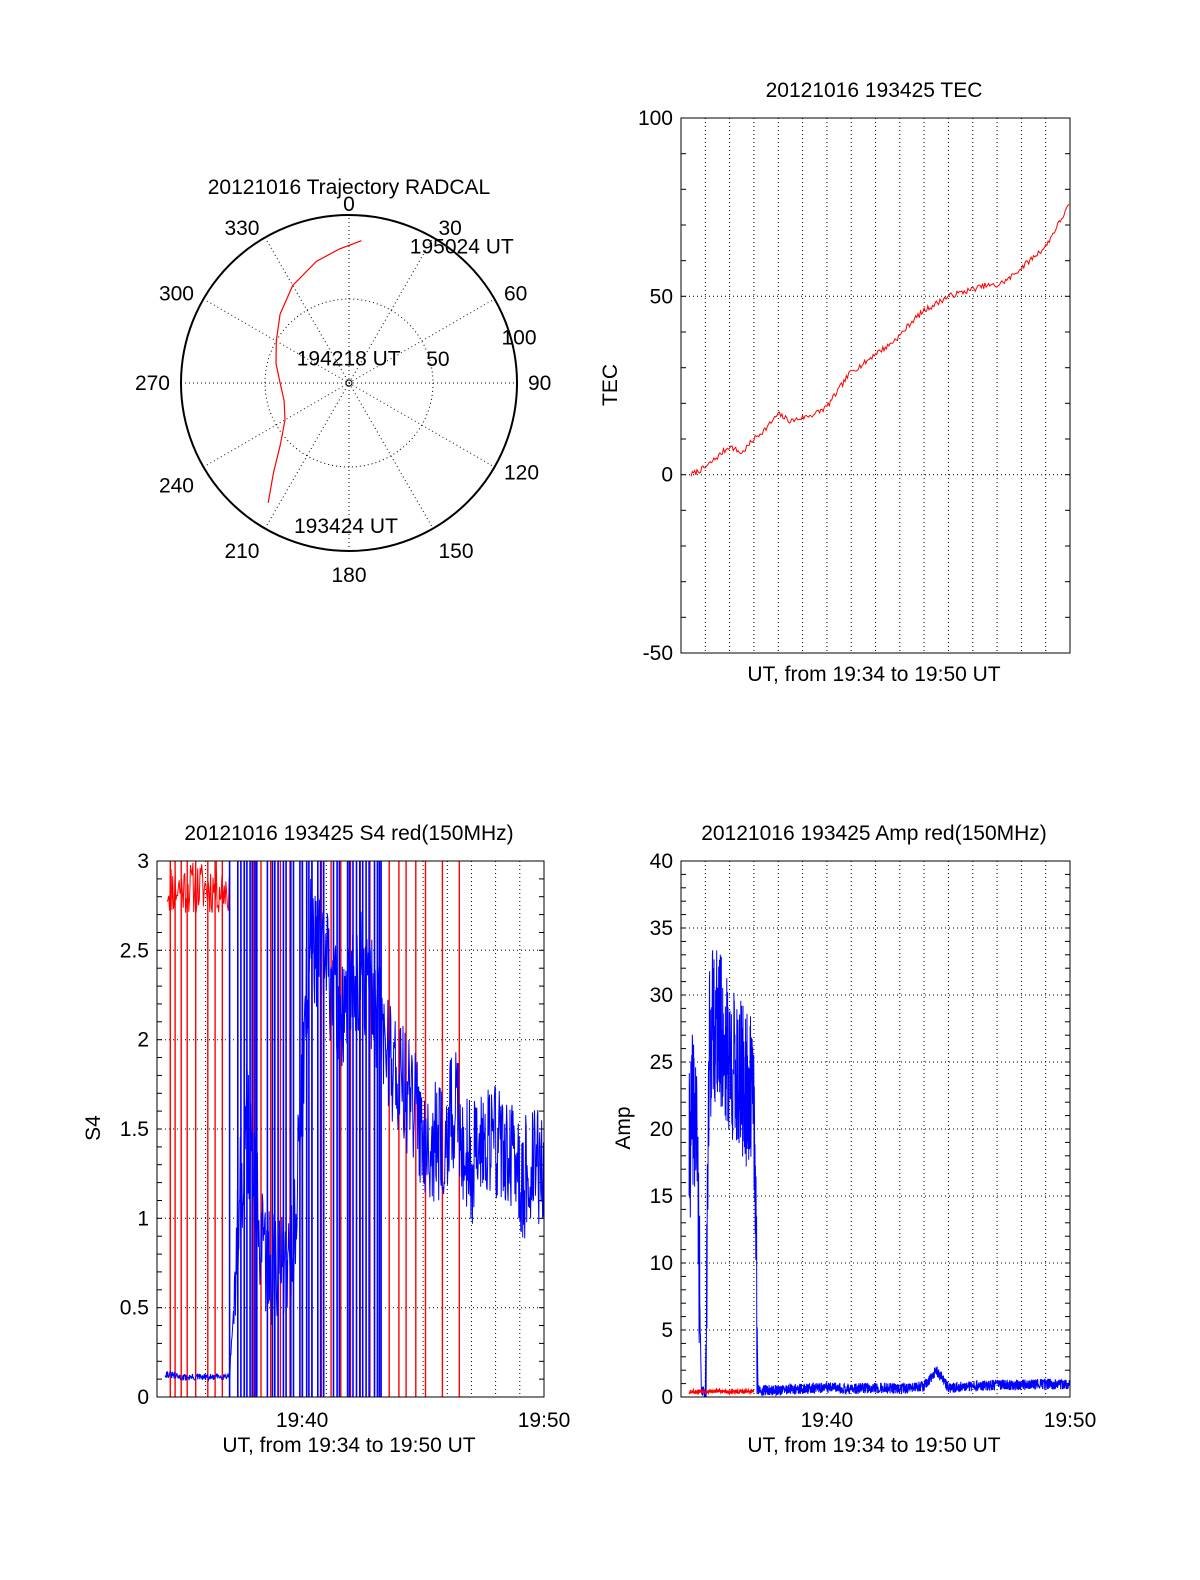 This screenshot has height=1580, width=1200. Describe the element at coordinates (462, 246) in the screenshot. I see `trajectory-annotation: 195024 UT` at that location.